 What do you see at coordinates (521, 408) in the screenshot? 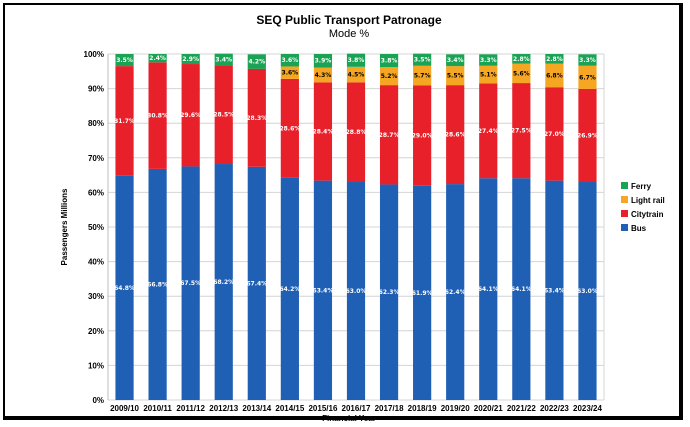
I see `x-tick-label: 2021/22` at bounding box center [521, 408].